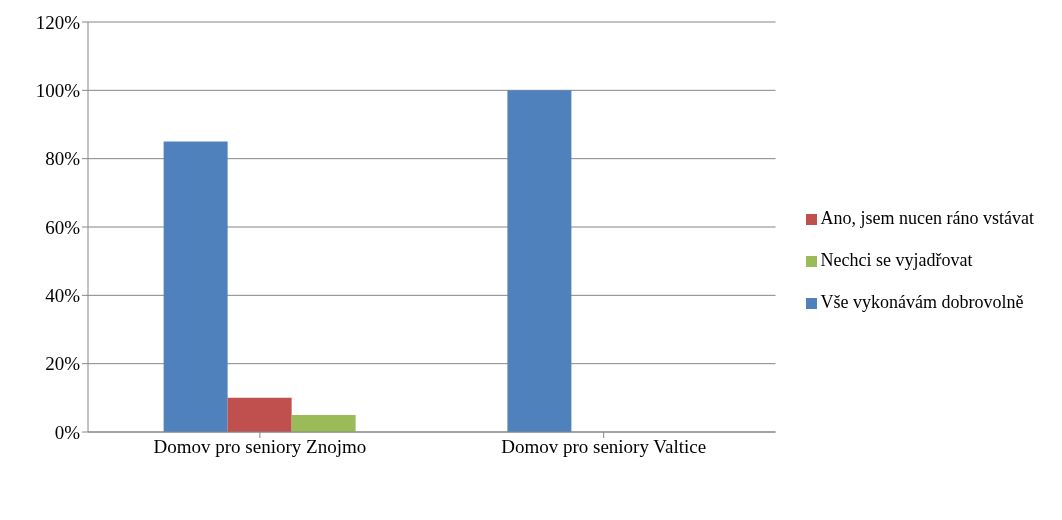  I want to click on y-tick-label: 20%, so click(63, 364).